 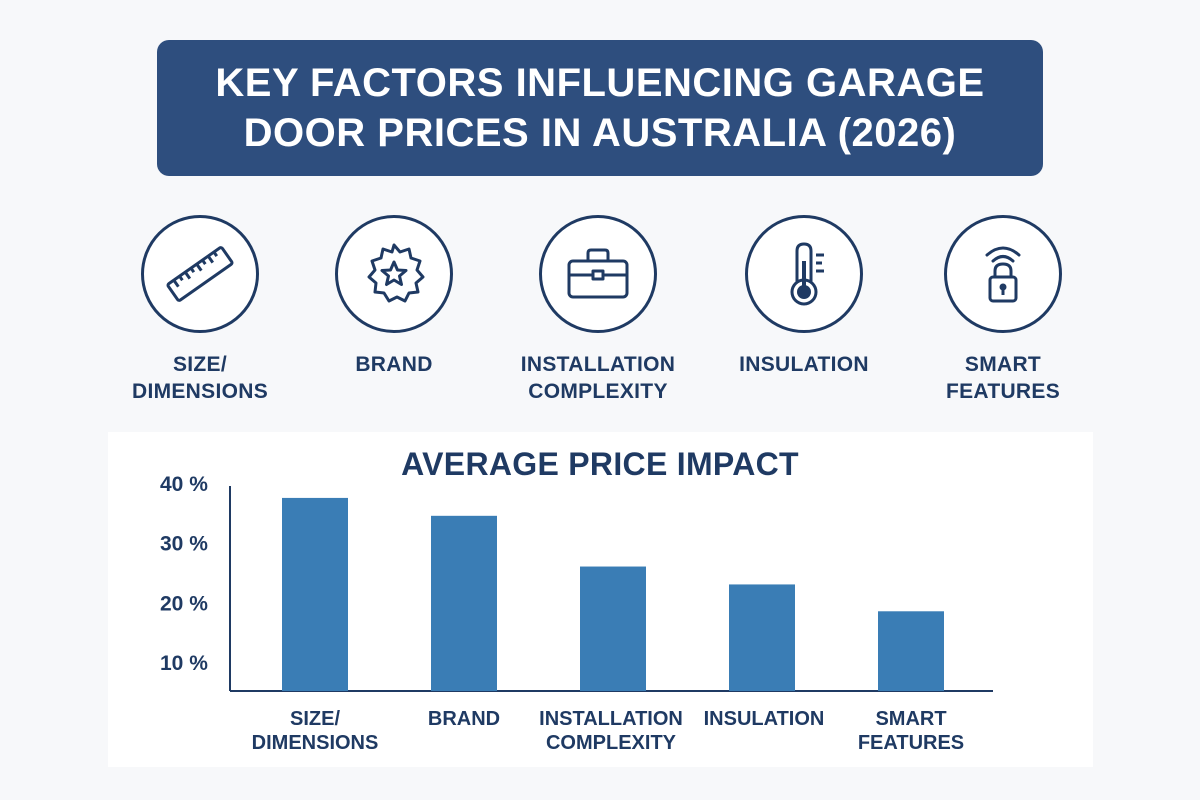 I want to click on toolbox-icon, so click(x=598, y=273).